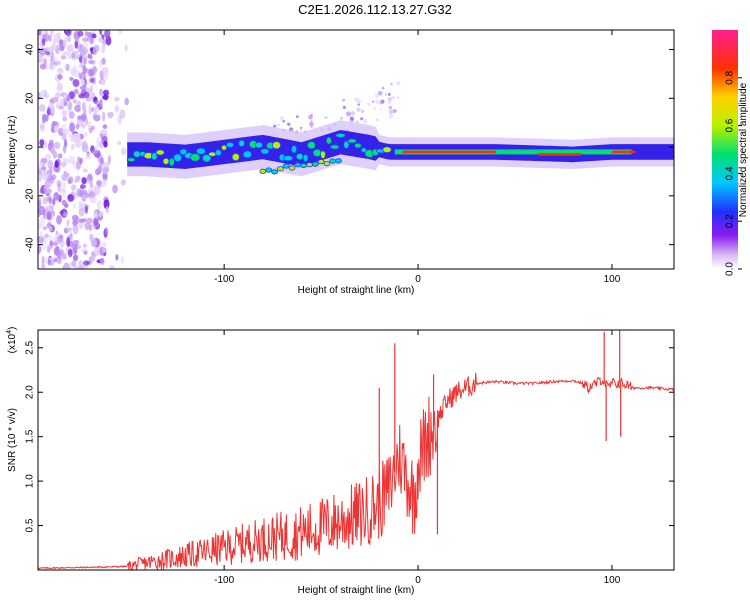  Describe the element at coordinates (12, 343) in the screenshot. I see `snr-y-scale-base: (x10` at that location.